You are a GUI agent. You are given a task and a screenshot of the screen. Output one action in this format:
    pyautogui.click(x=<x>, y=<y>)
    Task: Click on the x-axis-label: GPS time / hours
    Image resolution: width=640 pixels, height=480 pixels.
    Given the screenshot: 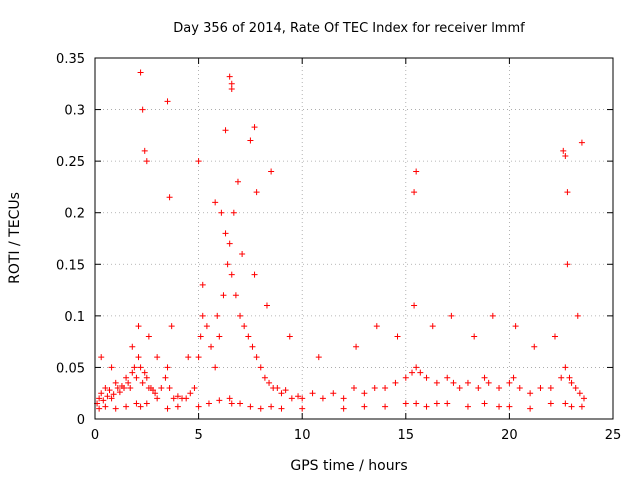 What is the action you would take?
    pyautogui.click(x=348, y=466)
    